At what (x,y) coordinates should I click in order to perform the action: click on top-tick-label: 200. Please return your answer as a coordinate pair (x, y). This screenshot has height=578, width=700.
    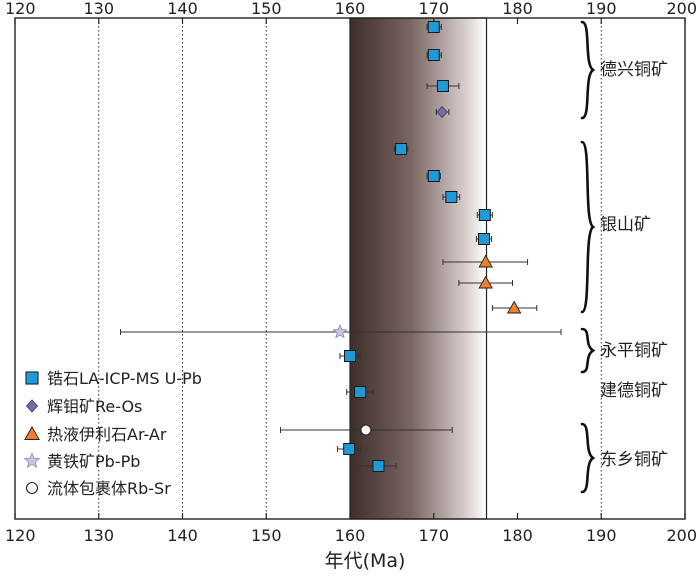
    Looking at the image, I should click on (681, 9).